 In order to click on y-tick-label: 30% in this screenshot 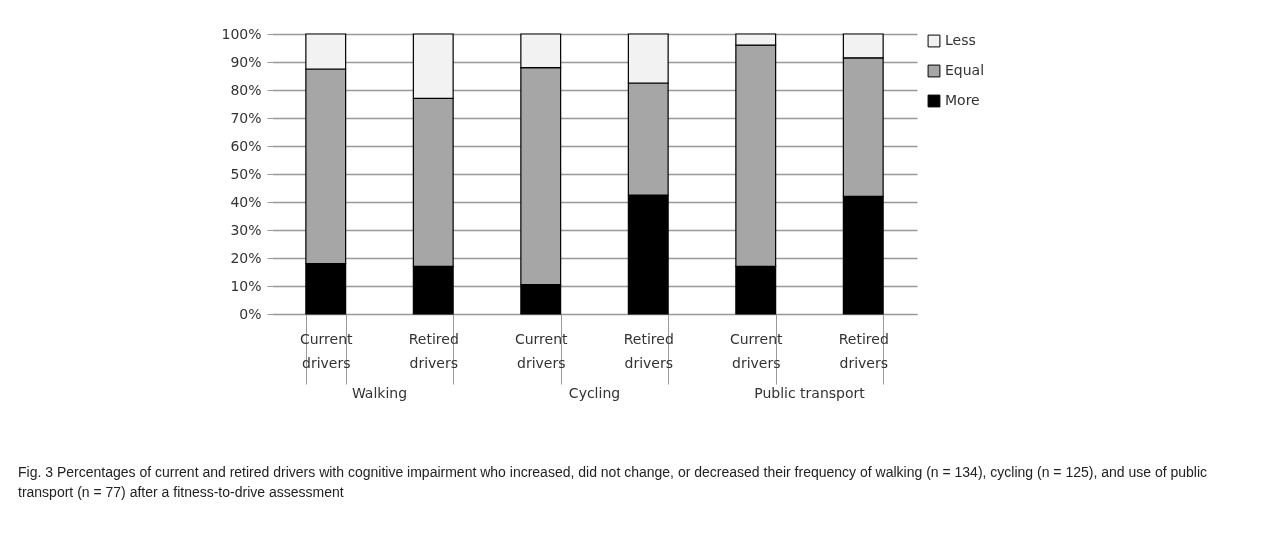, I will do `click(246, 229)`.